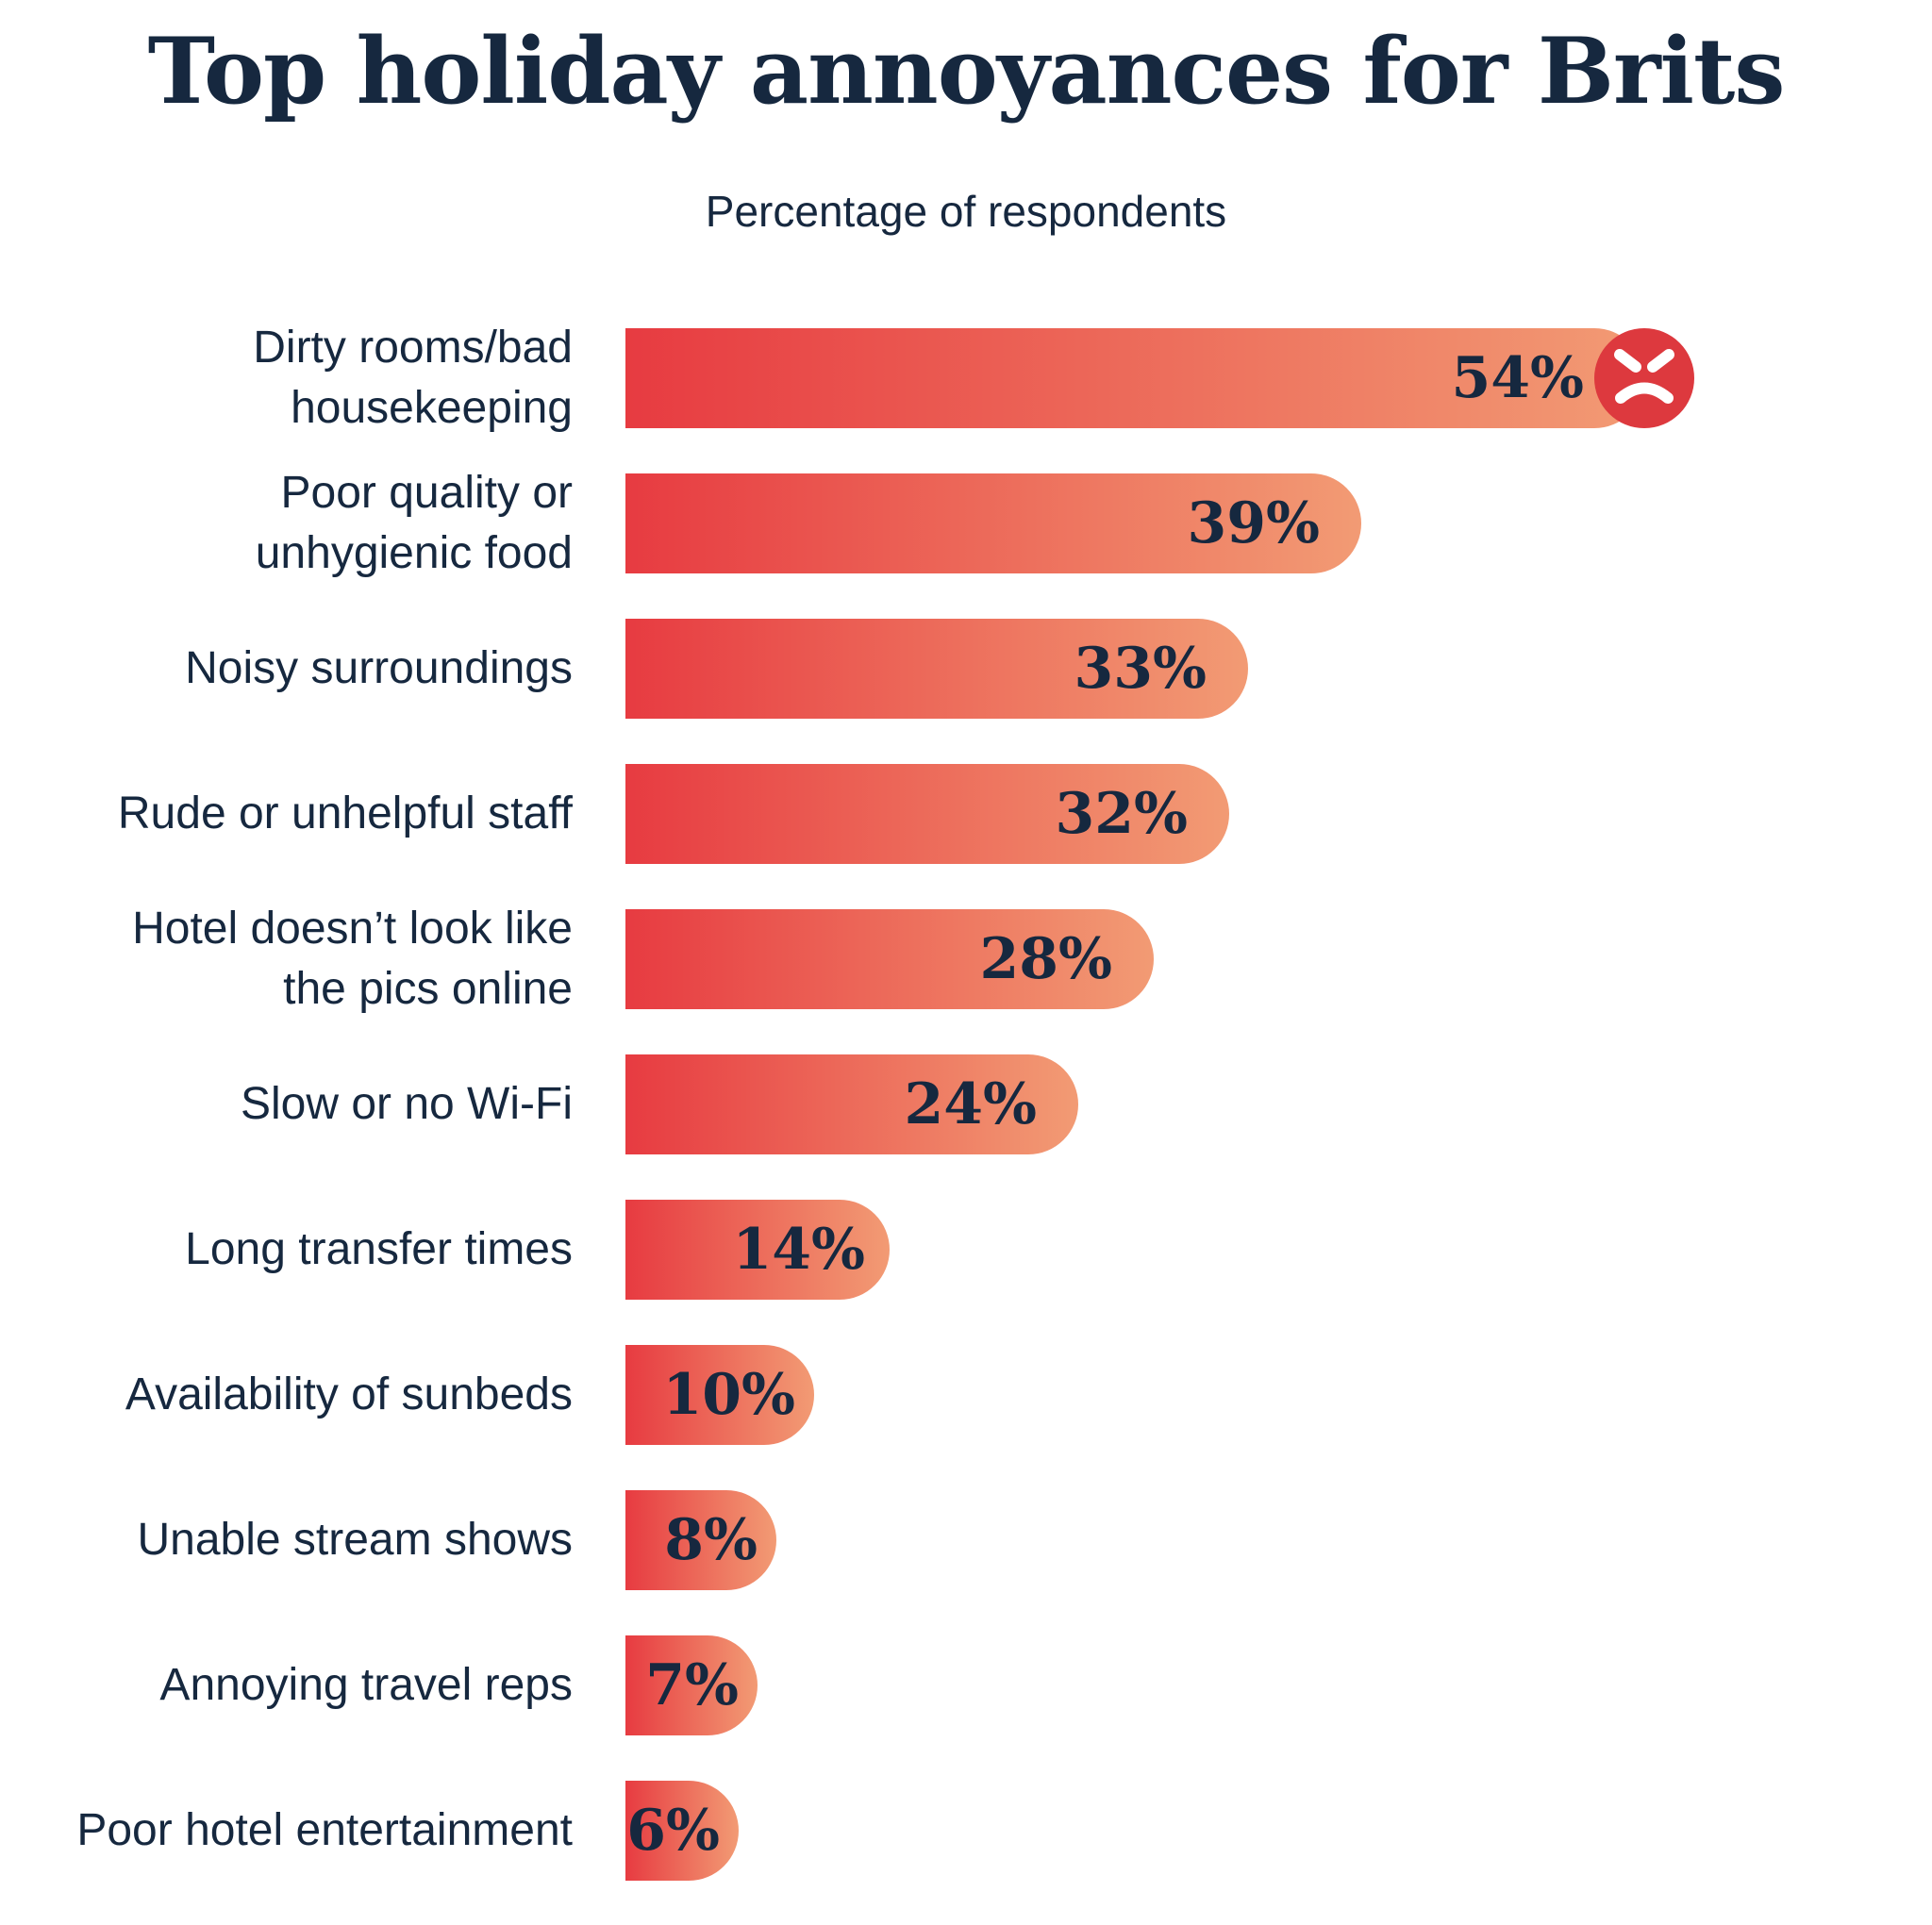 The image size is (1932, 1925). I want to click on value-label: 28%, so click(1045, 959).